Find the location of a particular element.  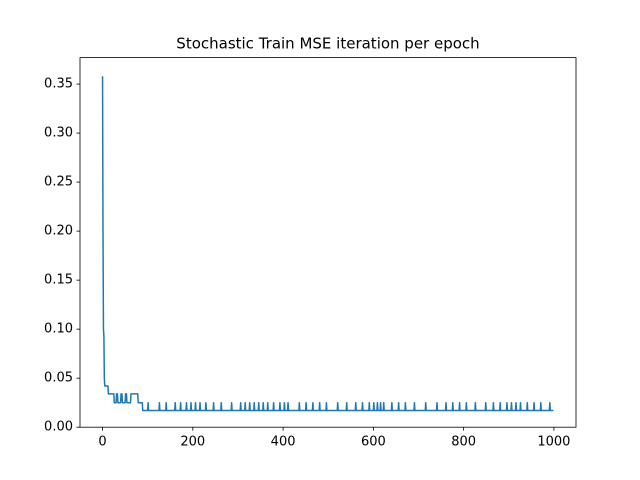

y-tick-label: 0.30 is located at coordinates (58, 133).